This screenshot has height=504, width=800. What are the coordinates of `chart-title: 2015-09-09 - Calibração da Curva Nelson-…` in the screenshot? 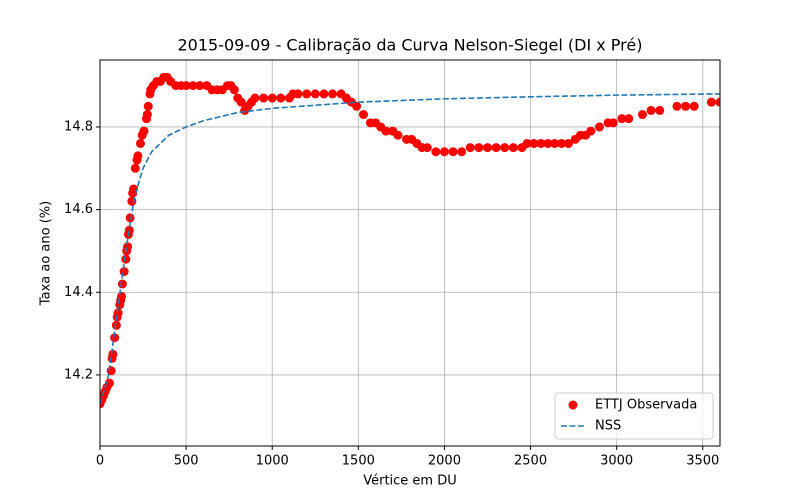 It's located at (410, 45).